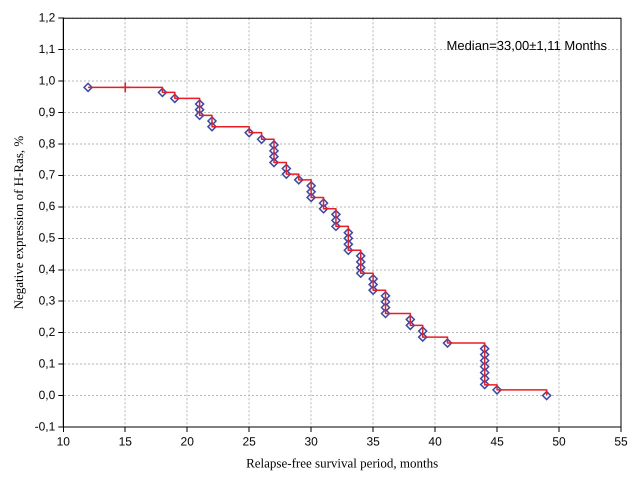 Image resolution: width=639 pixels, height=484 pixels. What do you see at coordinates (125, 441) in the screenshot?
I see `x-tick-label: 15` at bounding box center [125, 441].